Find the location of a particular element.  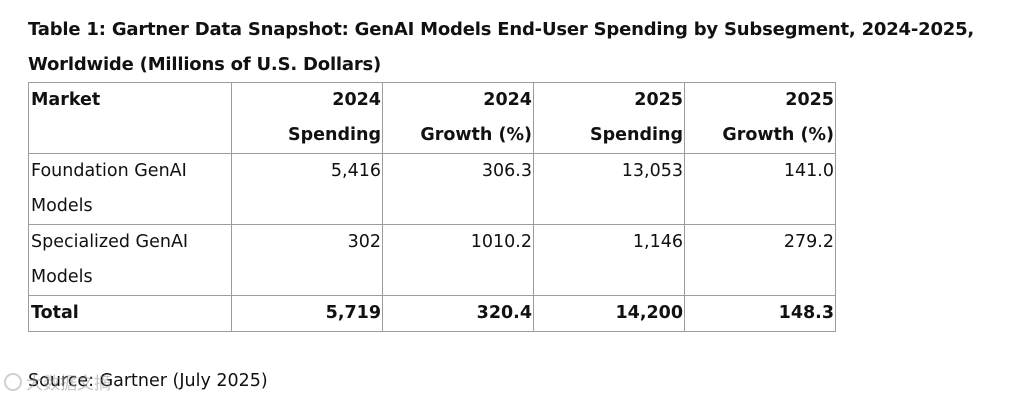

column-header-2025-spending: 2025 Spending is located at coordinates (609, 118).